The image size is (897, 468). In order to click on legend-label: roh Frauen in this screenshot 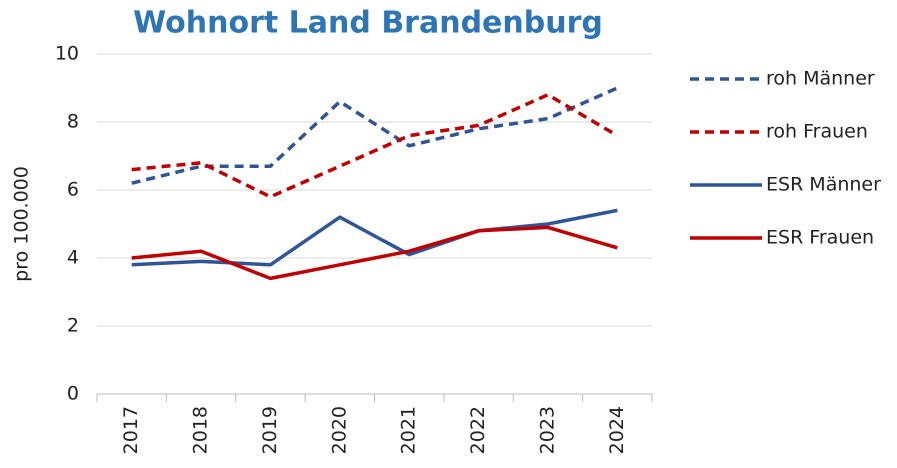, I will do `click(817, 132)`.